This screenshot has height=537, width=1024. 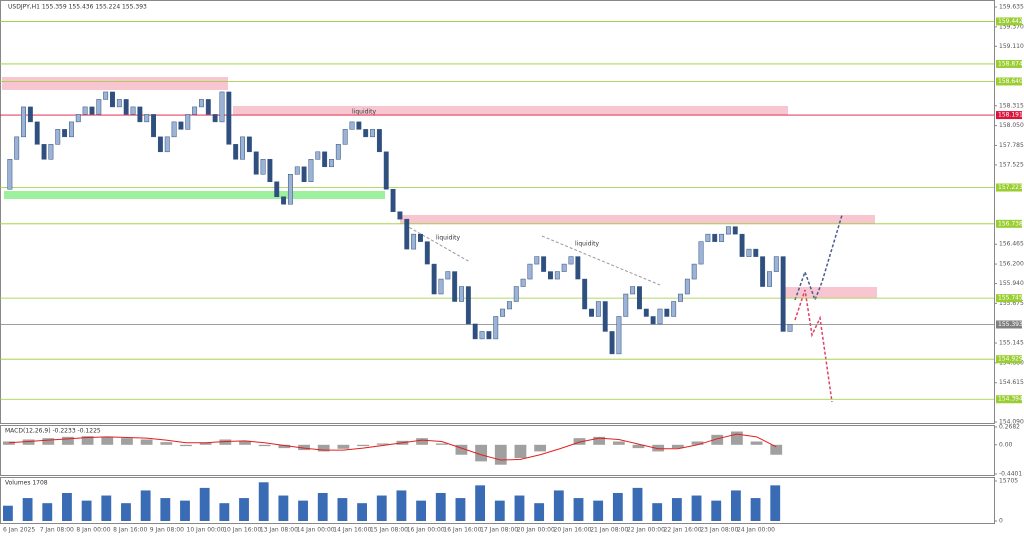 I want to click on x-tick-label: 22 Jan 16:00, so click(x=683, y=530).